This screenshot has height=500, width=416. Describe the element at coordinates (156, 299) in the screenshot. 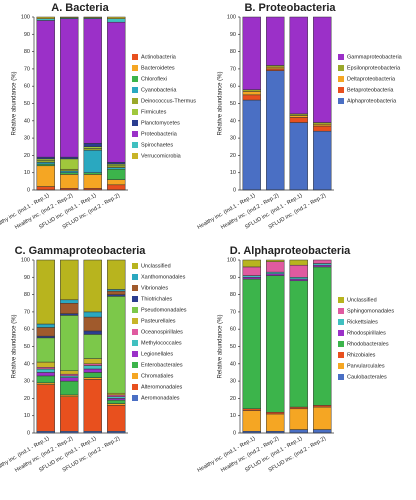

I see `legend-label: Thiotrichales` at that location.